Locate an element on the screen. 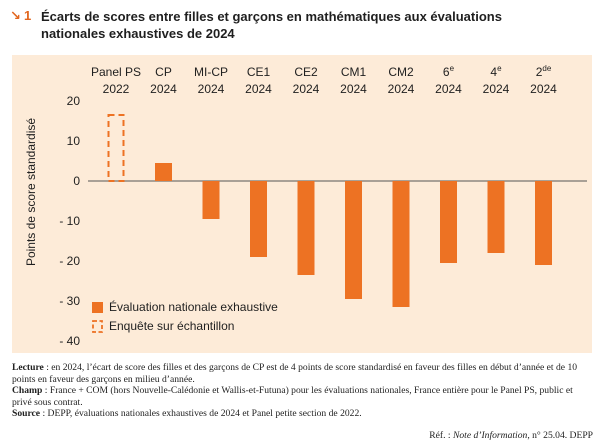  category-name-text: CE2 is located at coordinates (306, 72).